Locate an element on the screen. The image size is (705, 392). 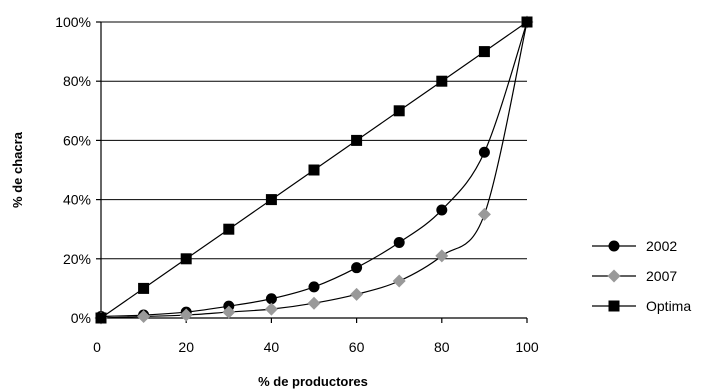
legend-label: Optima is located at coordinates (668, 306).